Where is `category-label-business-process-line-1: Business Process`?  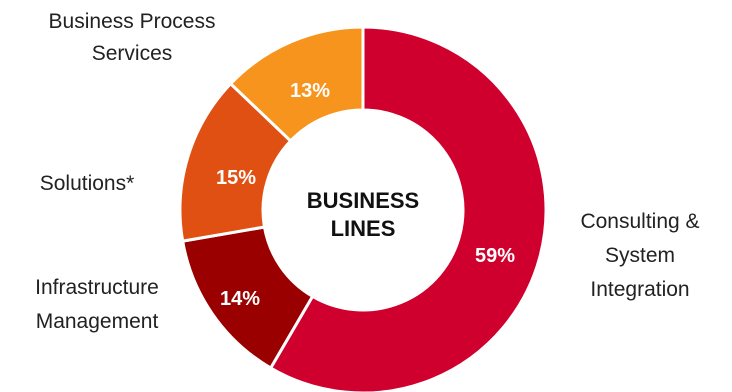
category-label-business-process-line-1: Business Process is located at coordinates (132, 21).